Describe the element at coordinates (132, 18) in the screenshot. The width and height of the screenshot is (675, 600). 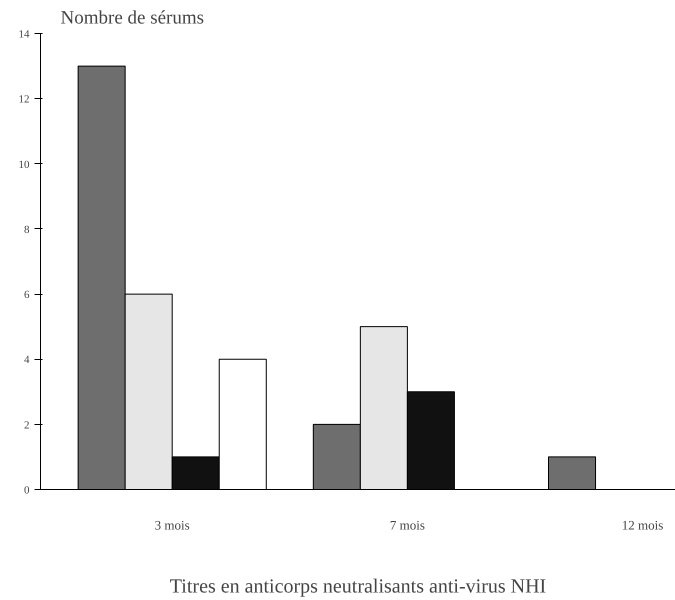
I see `y-axis-title: Nombre de sérums` at that location.